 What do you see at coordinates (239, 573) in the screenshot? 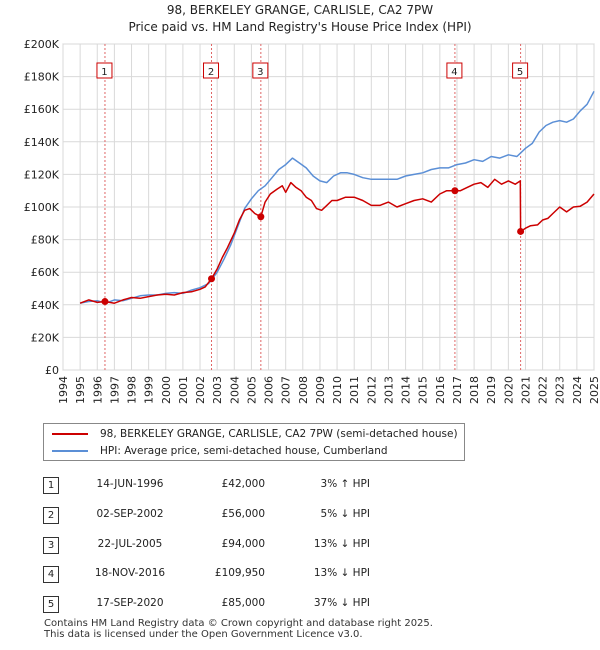
I see `transaction-price: £109,950` at bounding box center [239, 573].